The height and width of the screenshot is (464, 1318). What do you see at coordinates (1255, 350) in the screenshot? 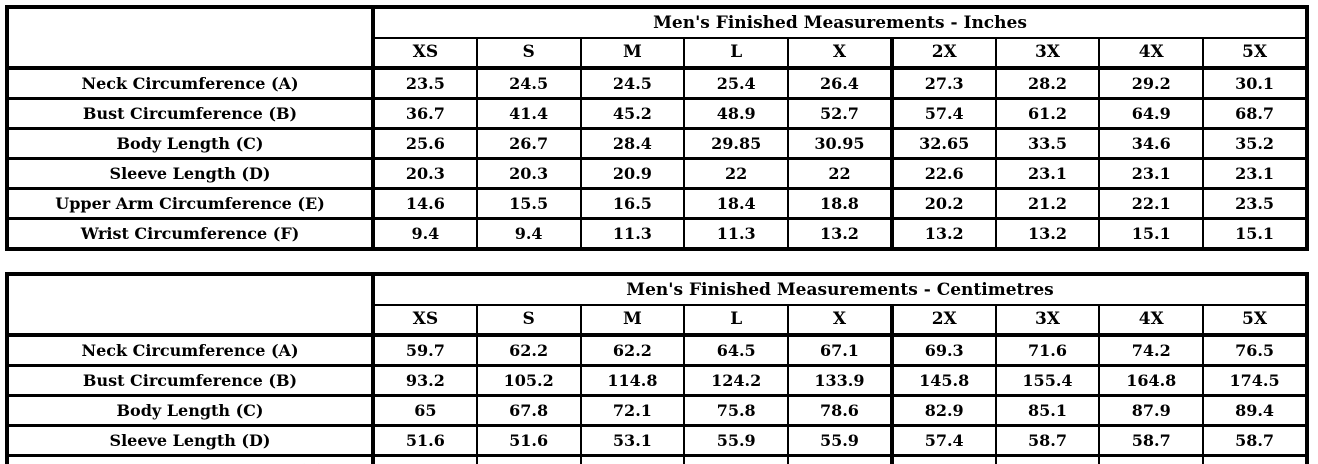
I see `cell-value: 76.5` at bounding box center [1255, 350].